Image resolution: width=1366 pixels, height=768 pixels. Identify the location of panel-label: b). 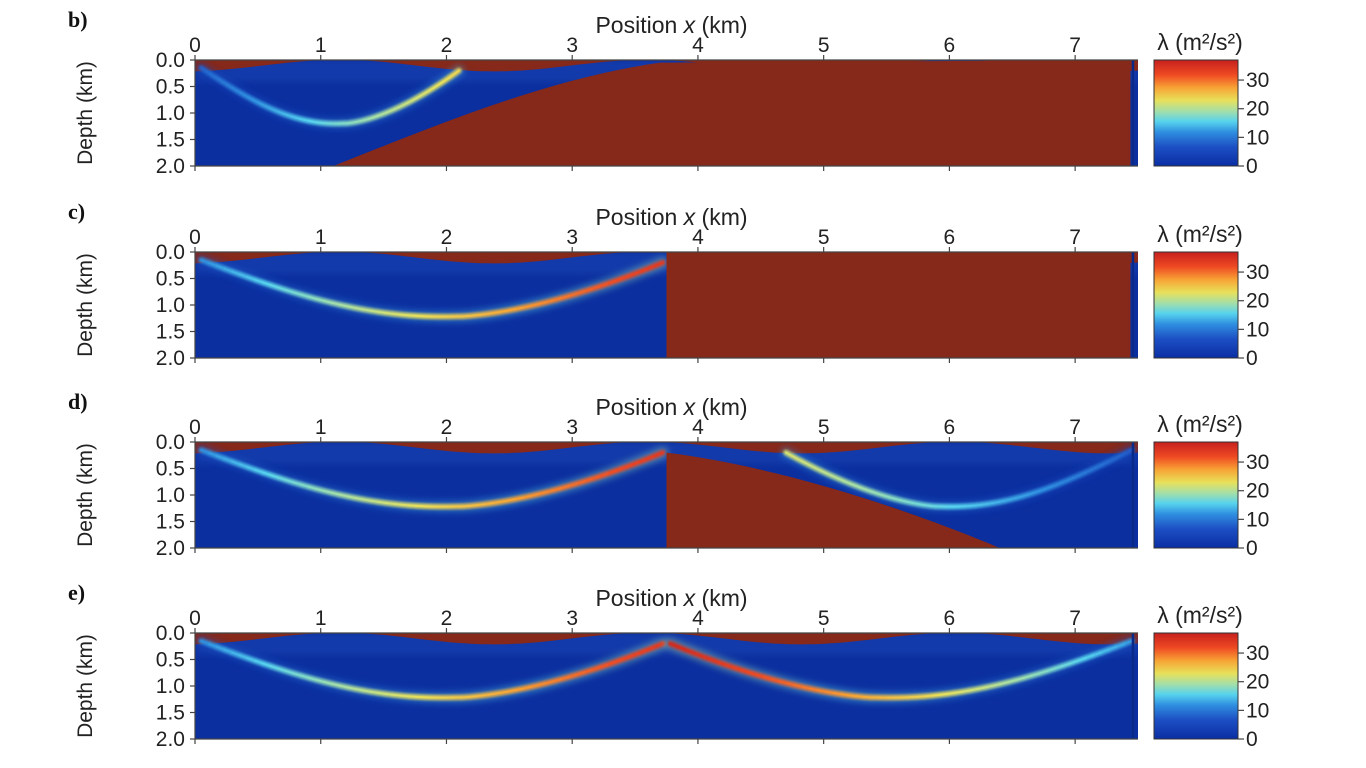
(78, 19).